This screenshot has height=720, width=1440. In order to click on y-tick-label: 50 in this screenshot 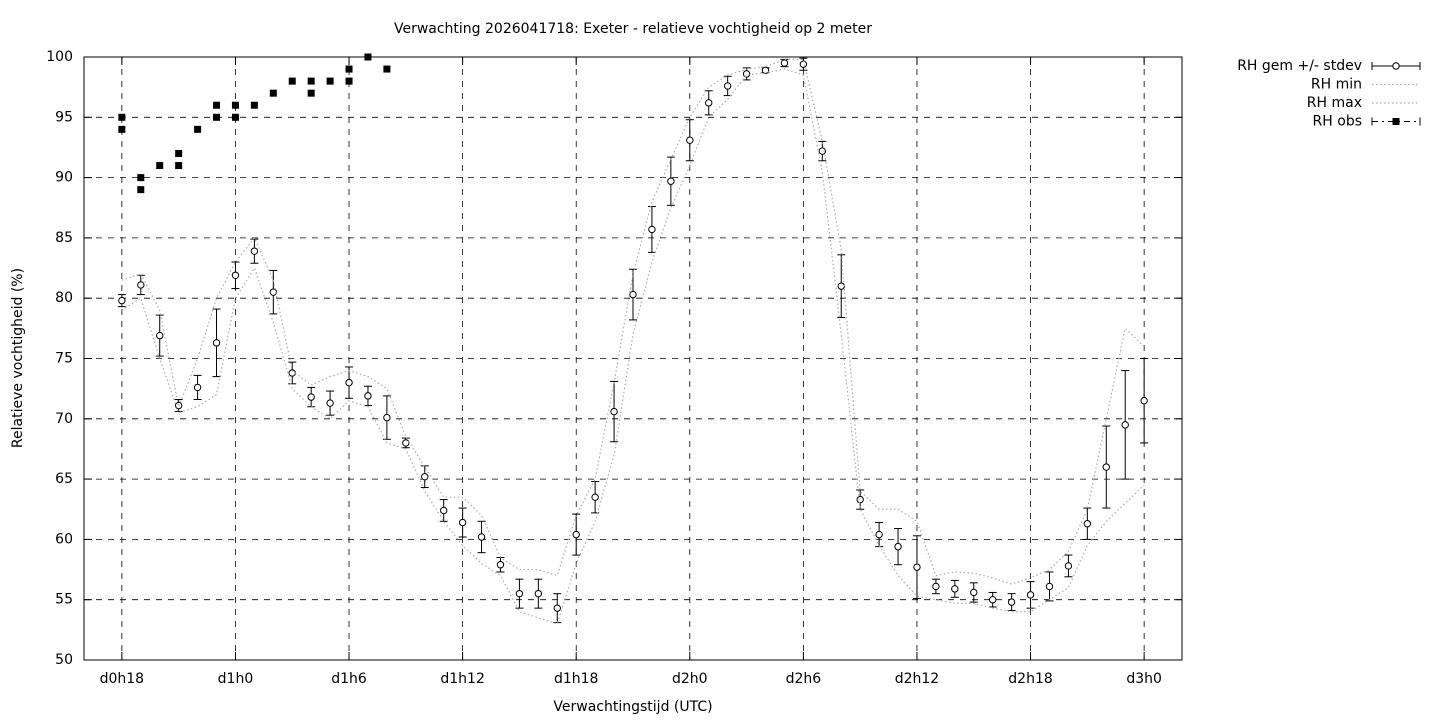, I will do `click(64, 660)`.